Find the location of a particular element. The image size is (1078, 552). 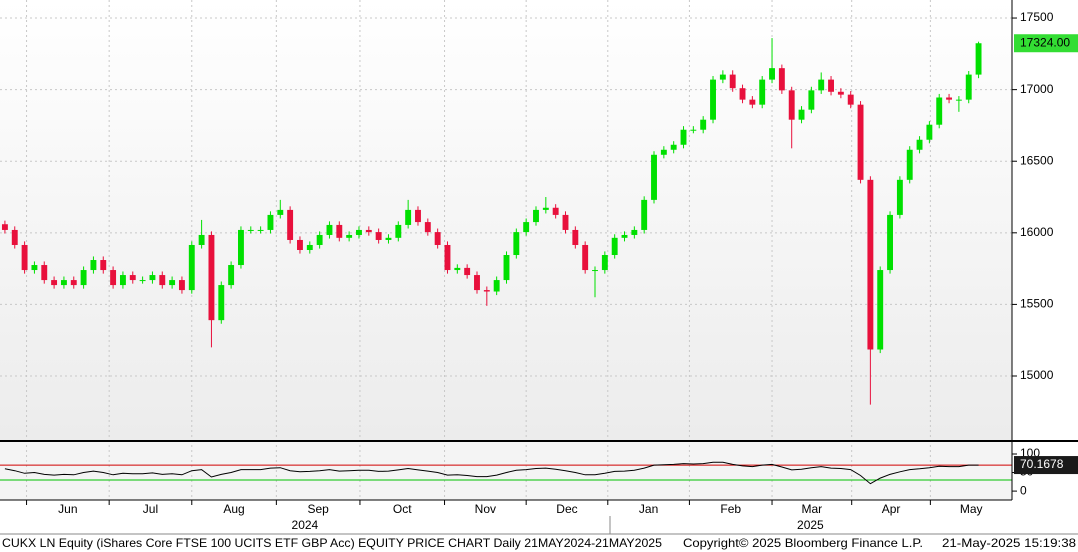

x-tick-label: Jan is located at coordinates (648, 509).